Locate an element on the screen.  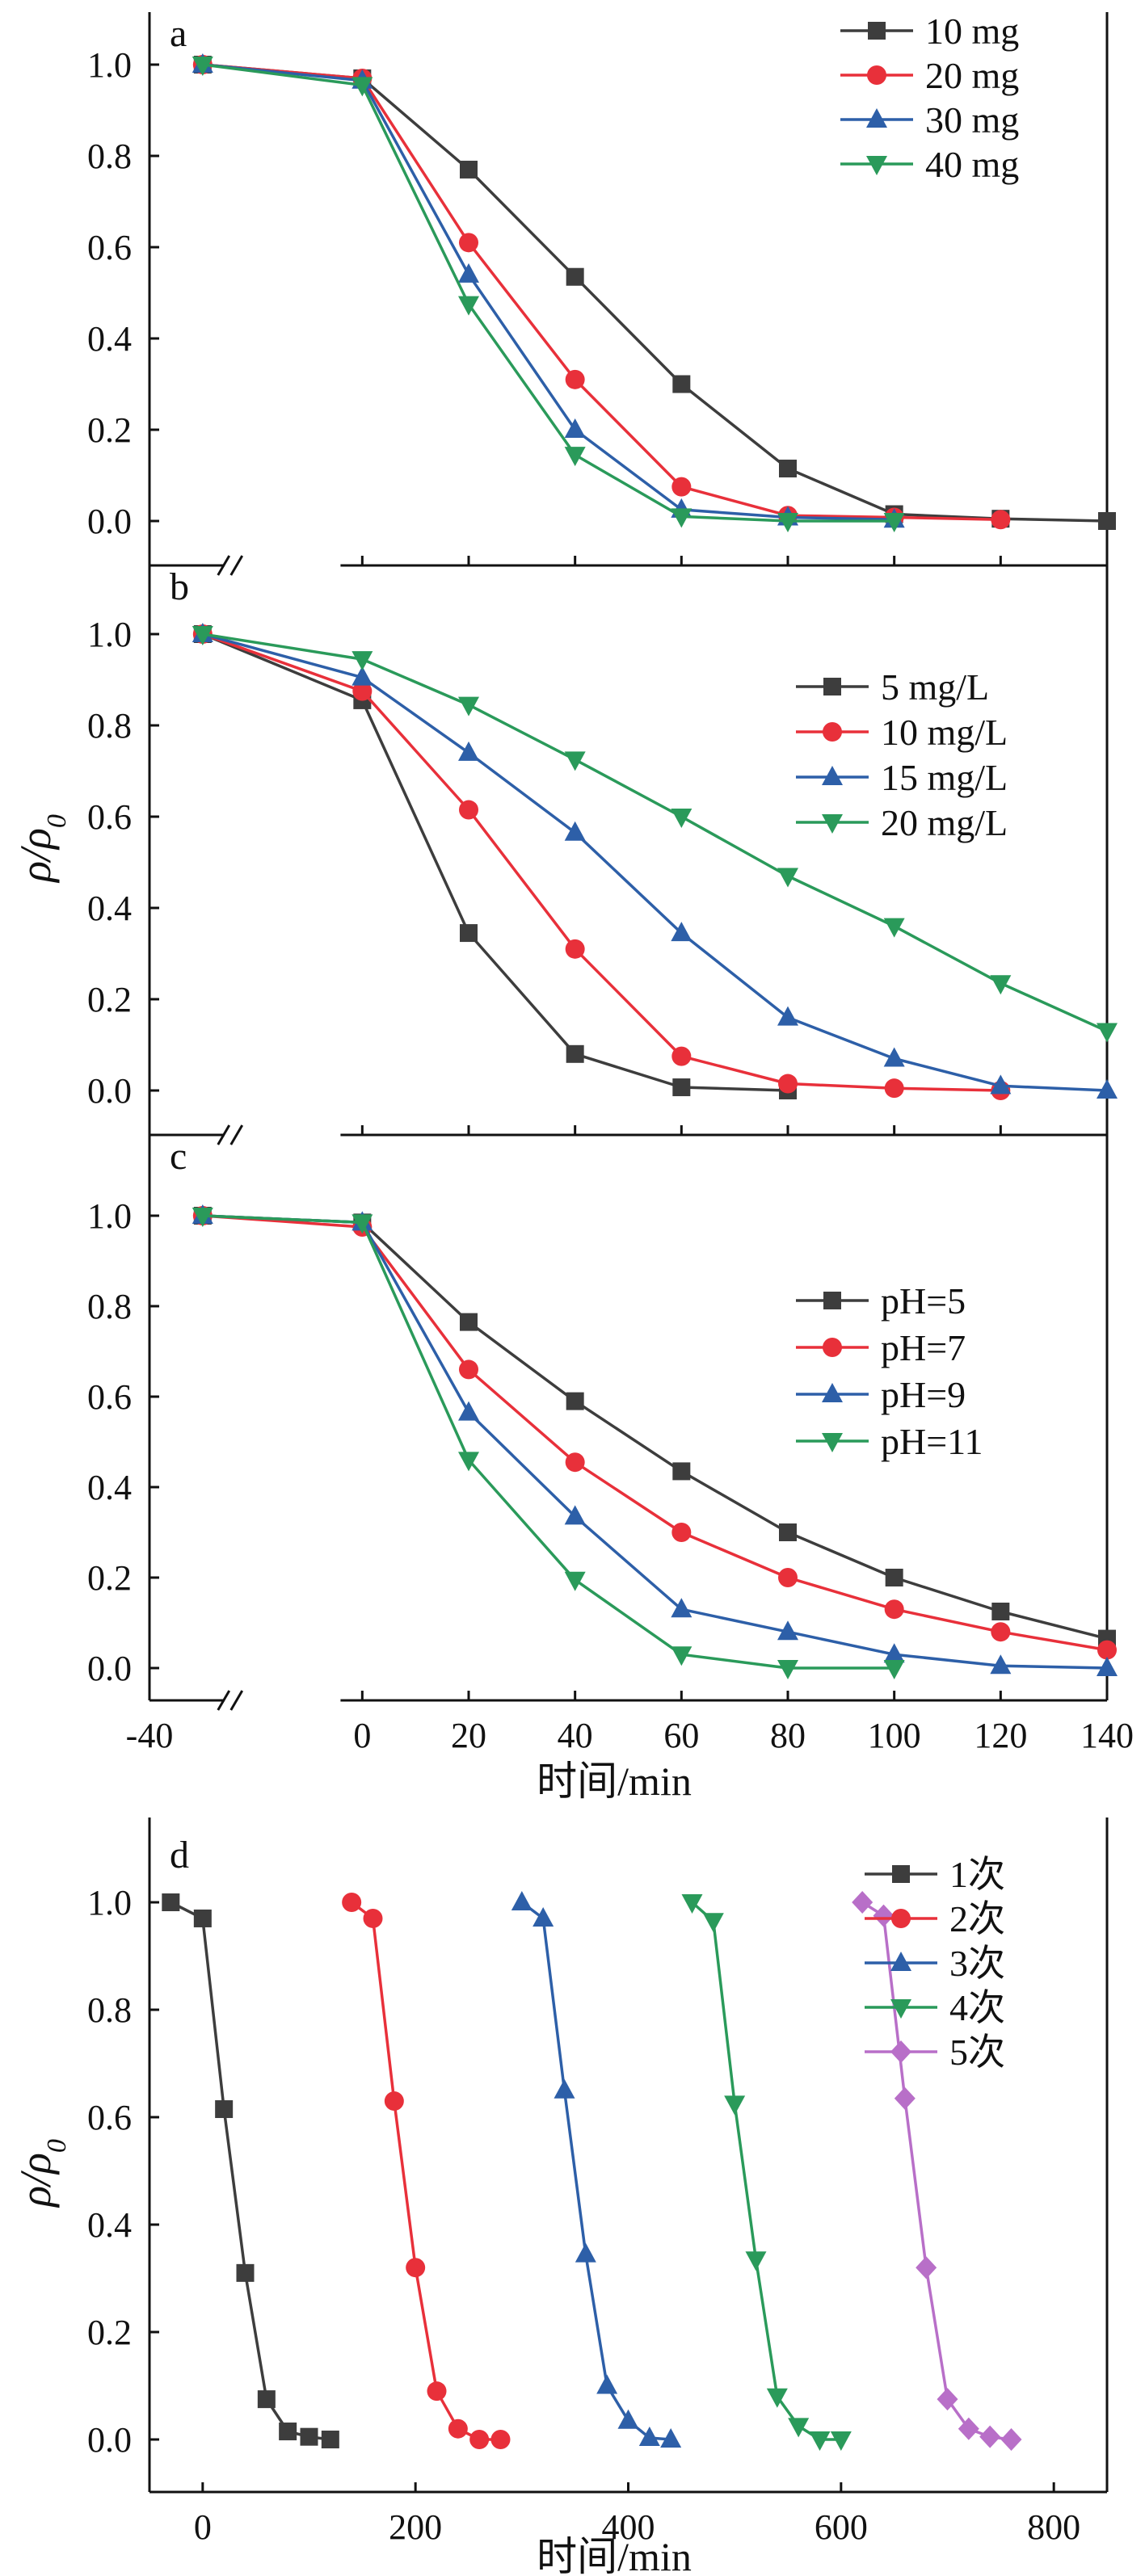
legend-label: 30 mg is located at coordinates (972, 120).